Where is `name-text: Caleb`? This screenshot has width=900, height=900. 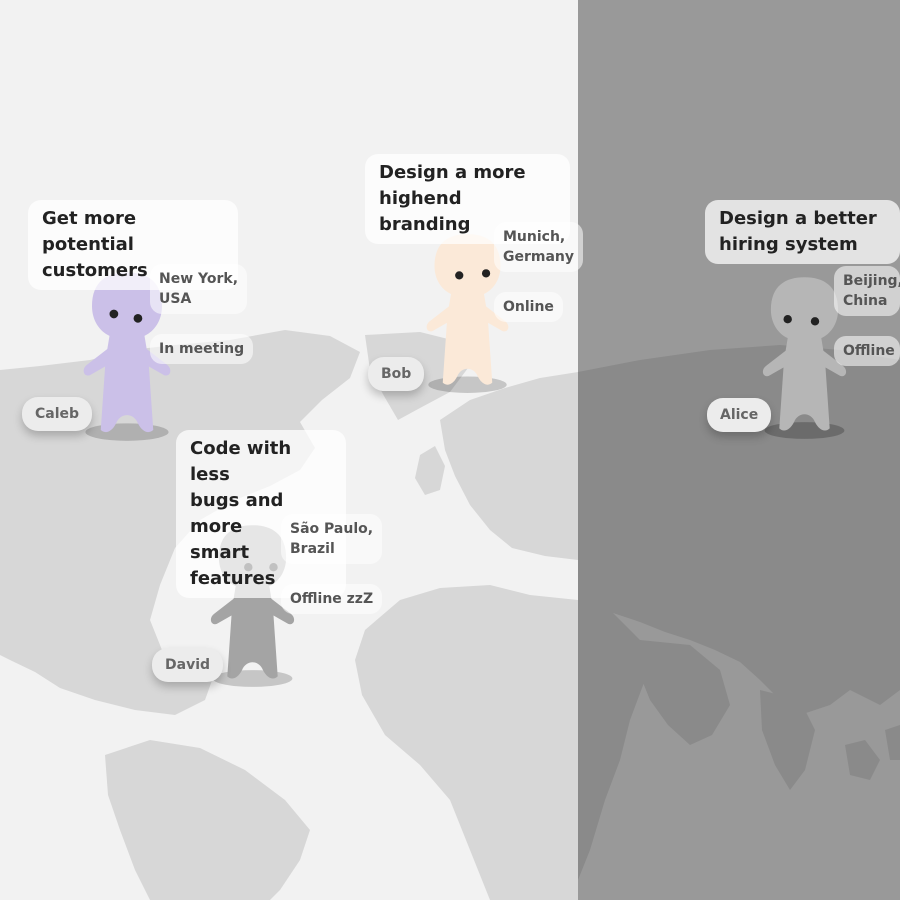
name-text: Caleb is located at coordinates (57, 414).